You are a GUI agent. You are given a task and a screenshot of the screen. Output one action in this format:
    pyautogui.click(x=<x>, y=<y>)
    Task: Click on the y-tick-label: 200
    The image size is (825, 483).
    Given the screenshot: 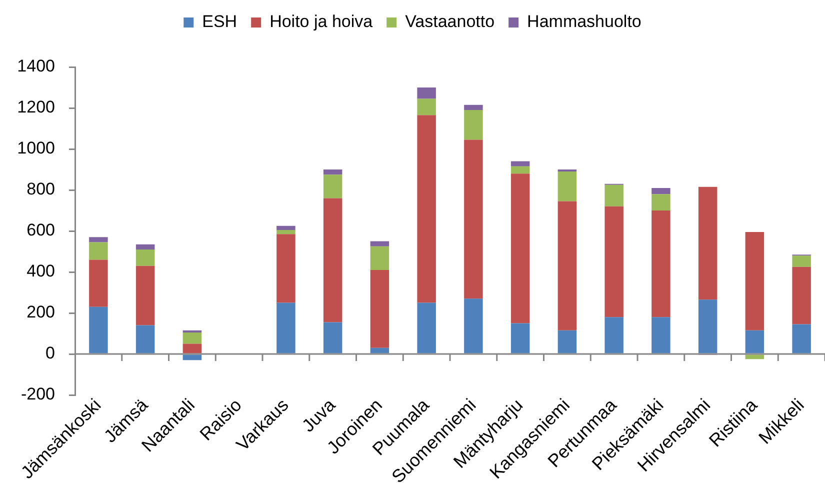 What is the action you would take?
    pyautogui.click(x=40, y=312)
    